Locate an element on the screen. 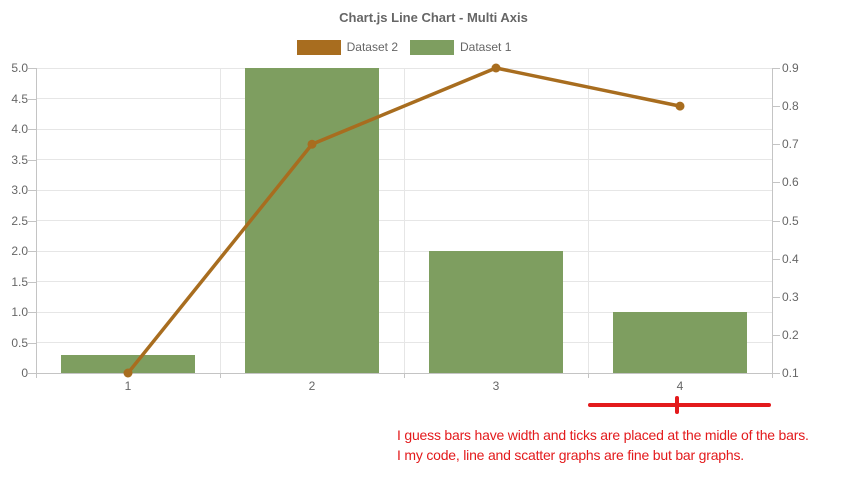  legend-label-dataset-1: Dataset 1 is located at coordinates (486, 47).